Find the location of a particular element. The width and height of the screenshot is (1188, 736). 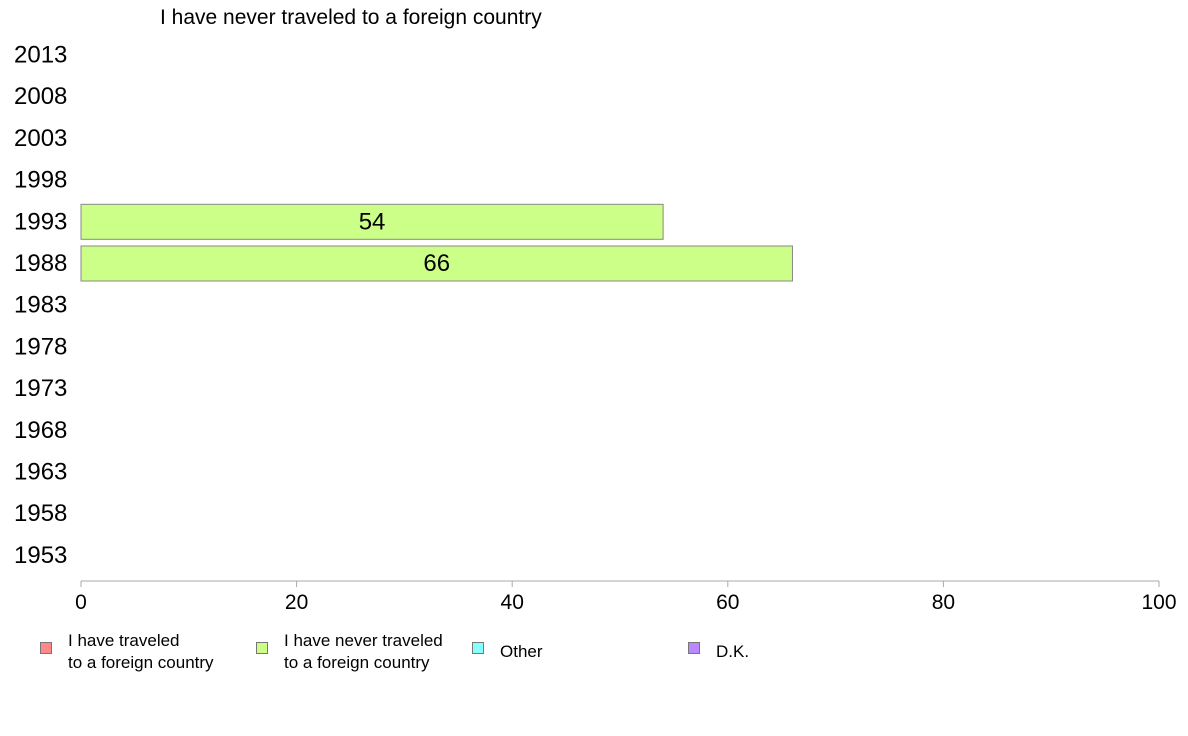

data-label: 66 is located at coordinates (436, 263).